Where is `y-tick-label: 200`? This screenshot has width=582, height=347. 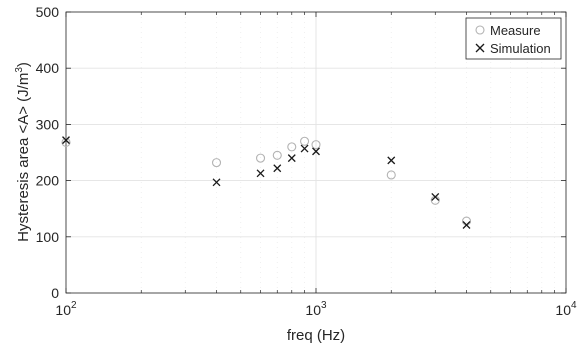
y-tick-label: 200 is located at coordinates (48, 181).